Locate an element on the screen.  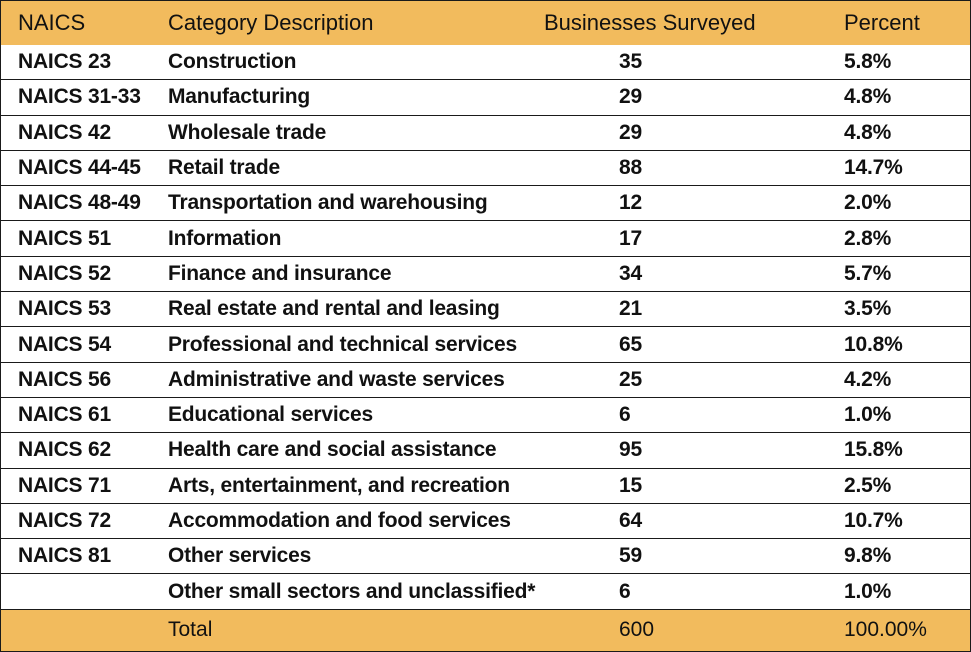
naics-code: NAICS 44-45 is located at coordinates (79, 168).